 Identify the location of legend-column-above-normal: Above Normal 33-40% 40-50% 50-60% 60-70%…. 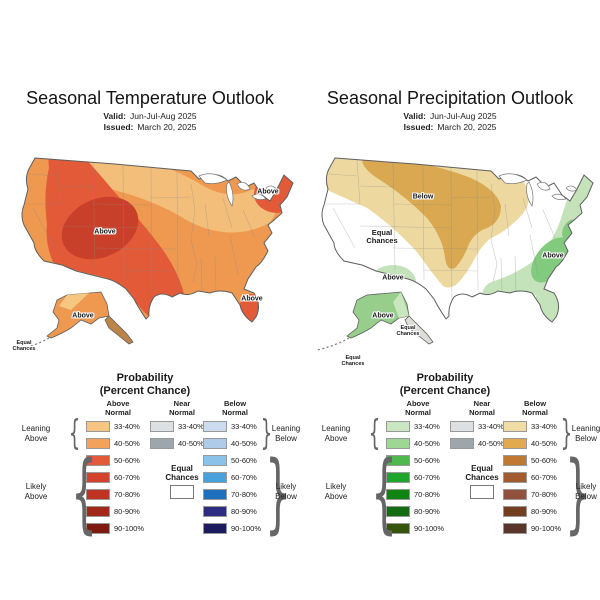
(418, 468).